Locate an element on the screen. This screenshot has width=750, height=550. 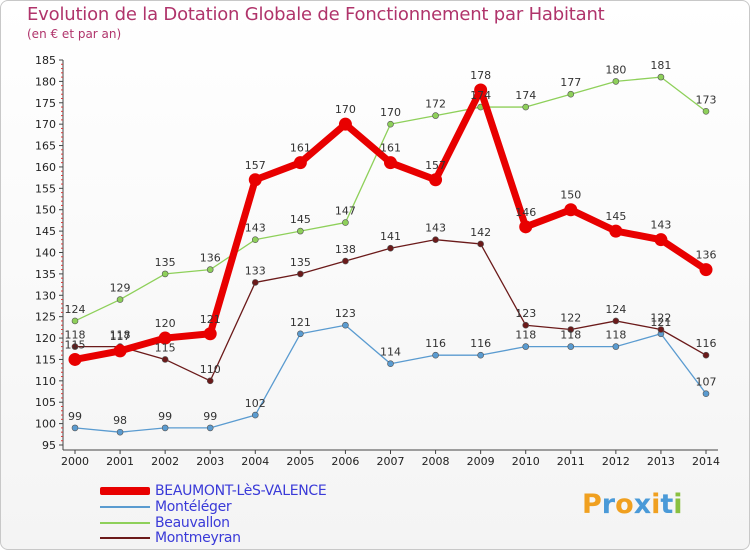
data-label-beaumont-les-valence: 150 is located at coordinates (570, 195).